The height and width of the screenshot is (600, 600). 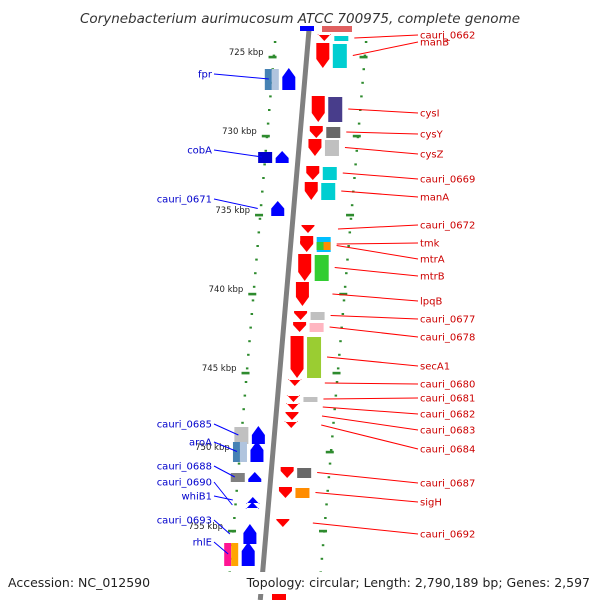 I want to click on gene-label-cauri_0671: cauri_0671, so click(x=184, y=200).